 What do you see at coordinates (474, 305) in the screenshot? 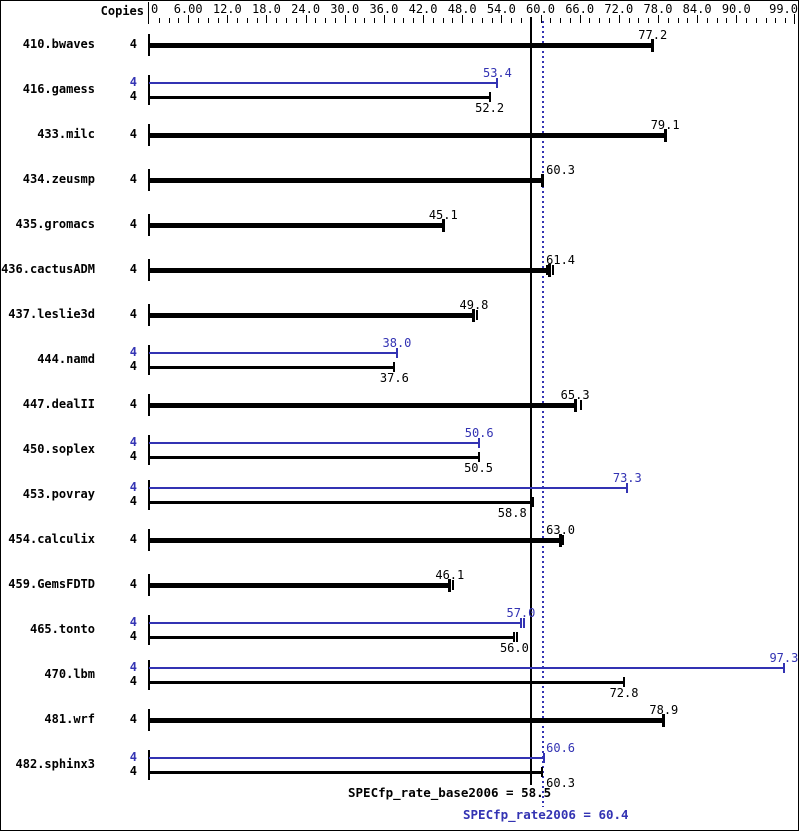
I see `value-label: 49.8` at bounding box center [474, 305].